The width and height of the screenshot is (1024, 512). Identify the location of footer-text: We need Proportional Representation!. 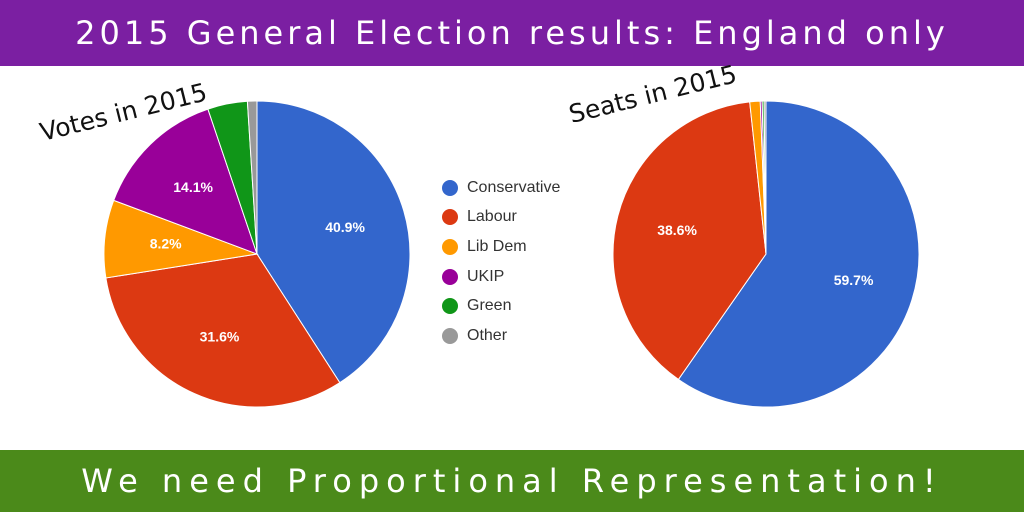
(512, 481).